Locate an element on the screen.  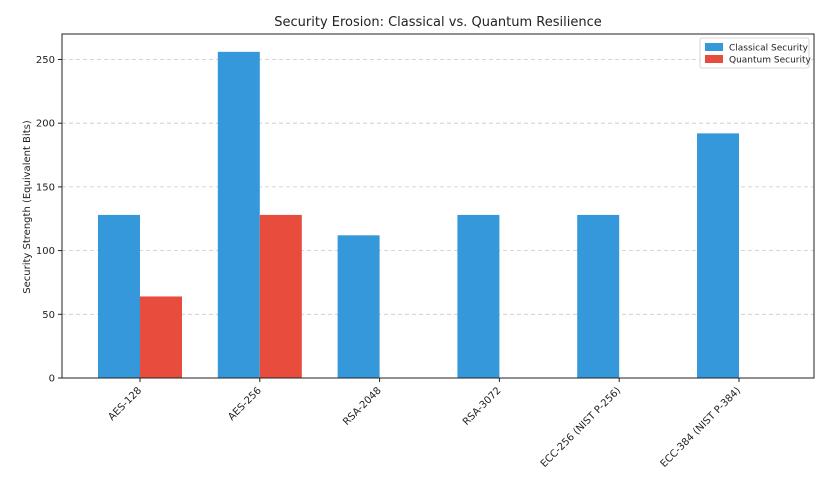
legend-frame is located at coordinates (754, 53).